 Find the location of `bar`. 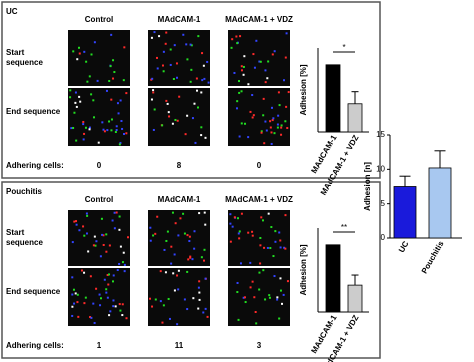

bar is located at coordinates (333, 98).